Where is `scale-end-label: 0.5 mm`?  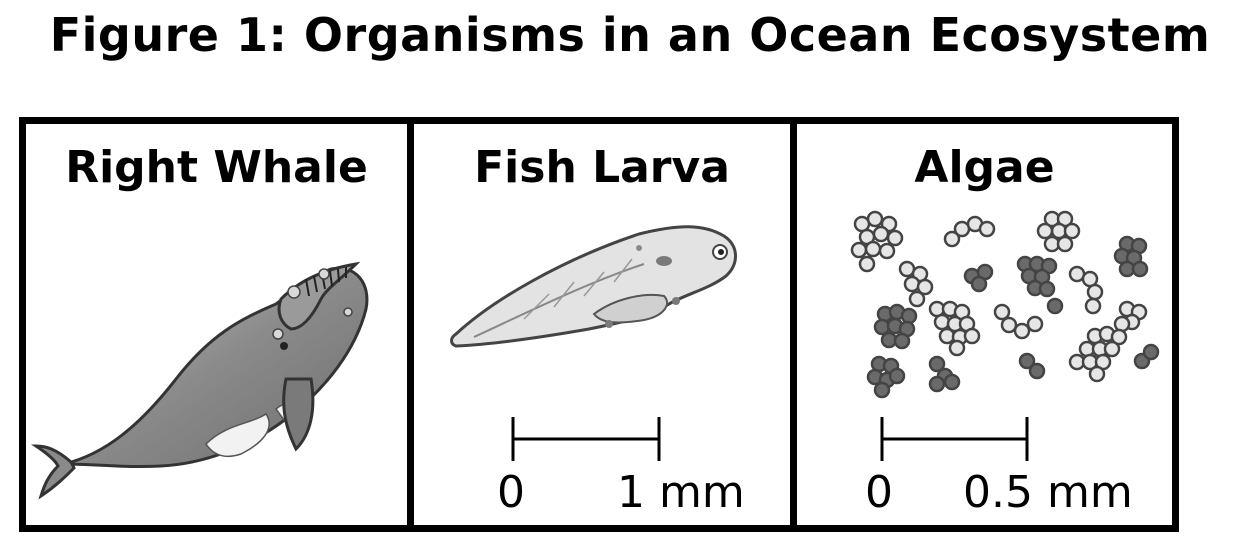 scale-end-label: 0.5 mm is located at coordinates (1048, 492).